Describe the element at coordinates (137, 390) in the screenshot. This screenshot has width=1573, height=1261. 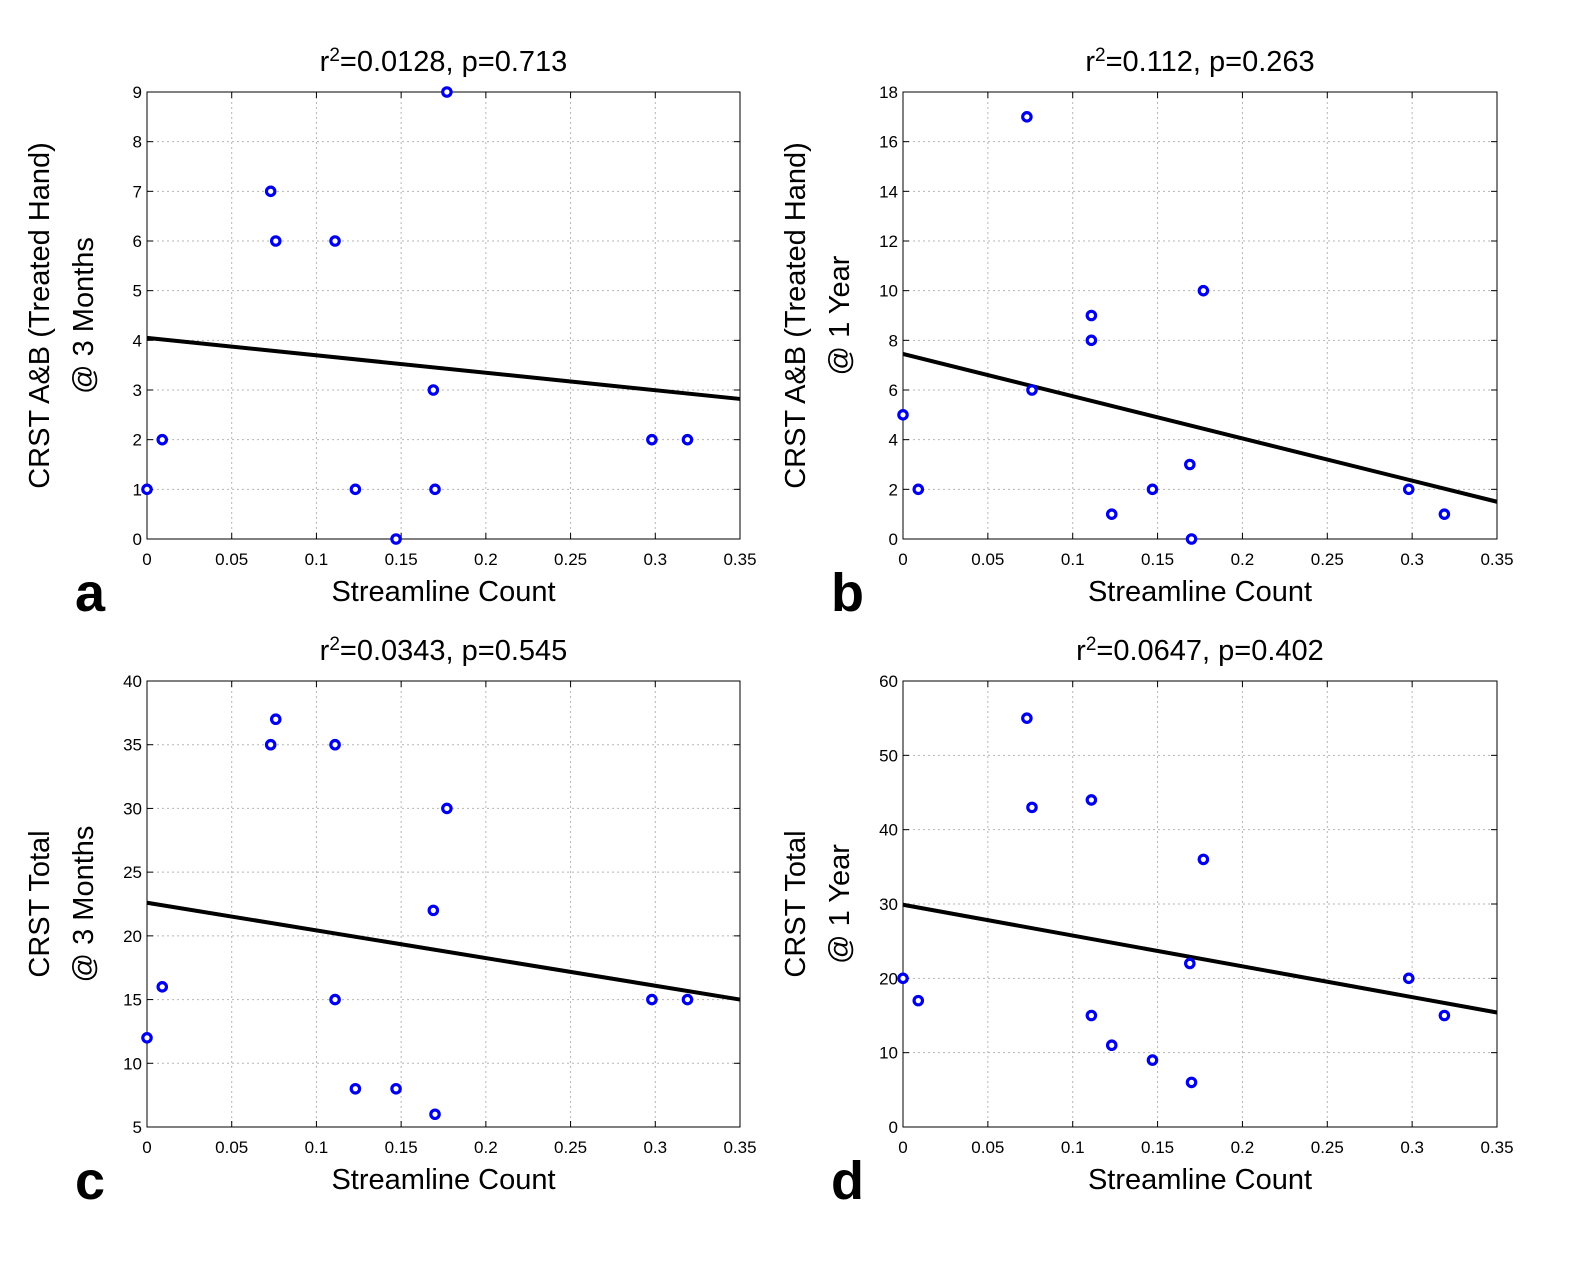
I see `y-tick-label: 3` at that location.